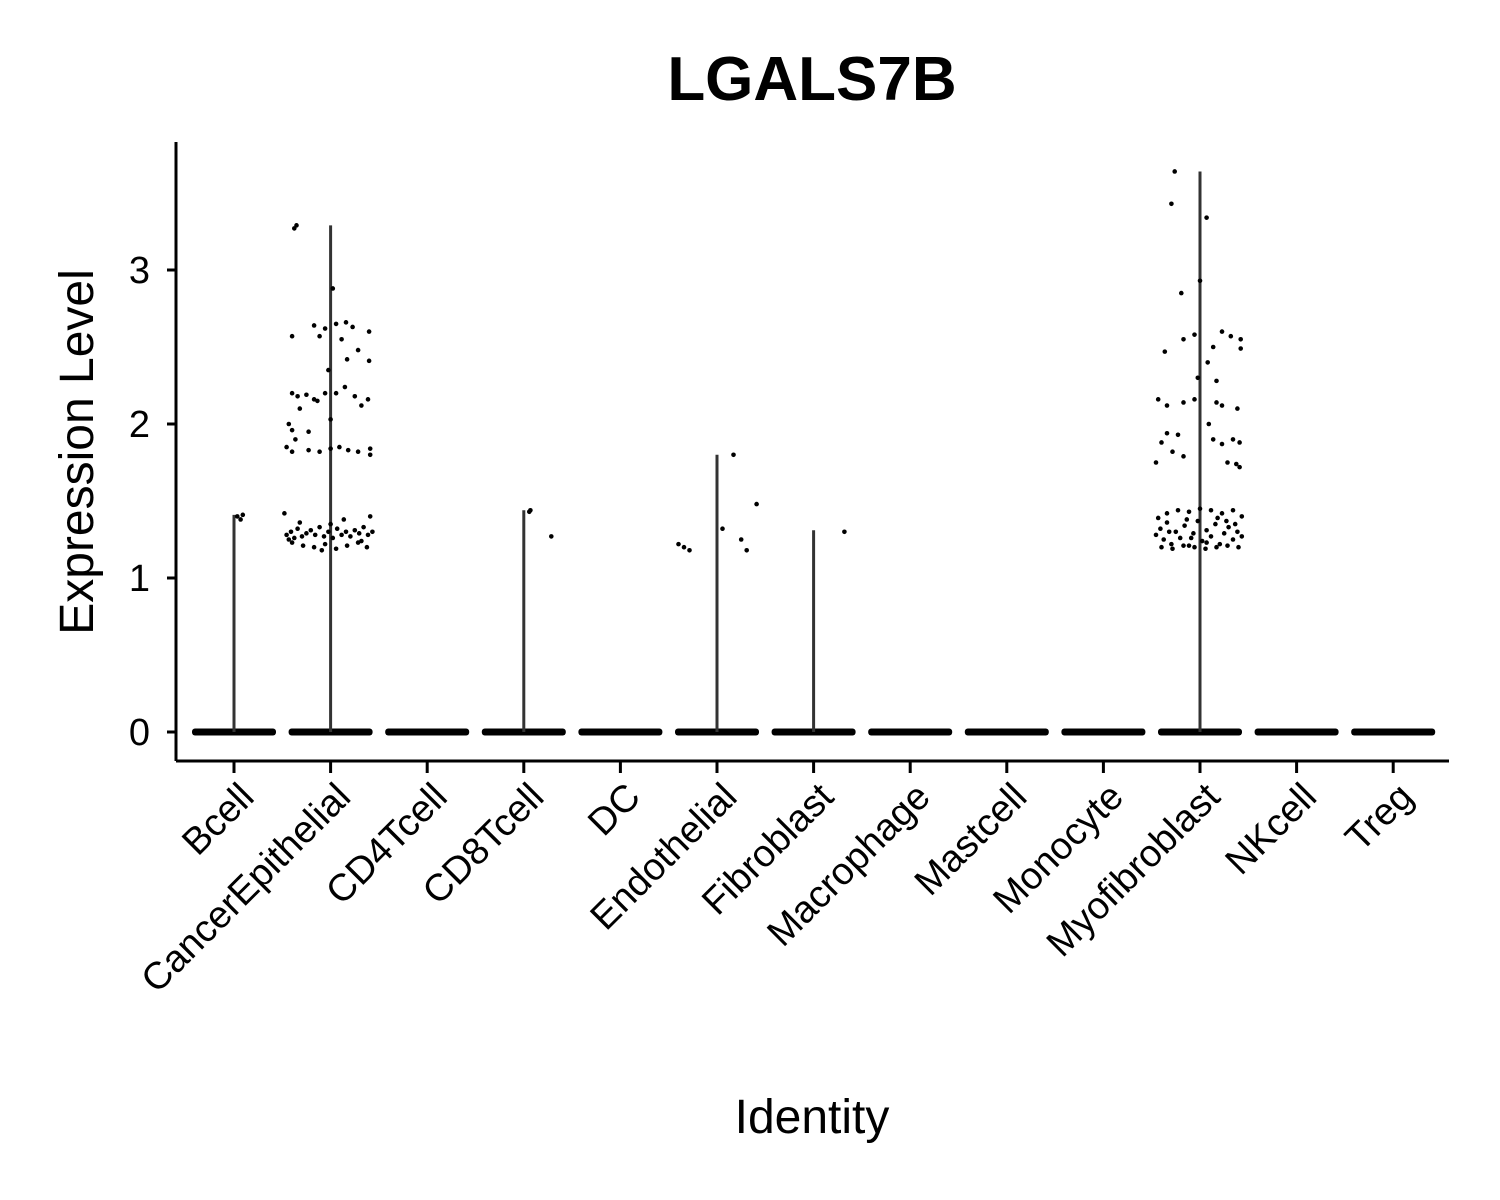 Image resolution: width=1500 pixels, height=1200 pixels. I want to click on x-tick-label-nkcell: NKcell, so click(1271, 829).